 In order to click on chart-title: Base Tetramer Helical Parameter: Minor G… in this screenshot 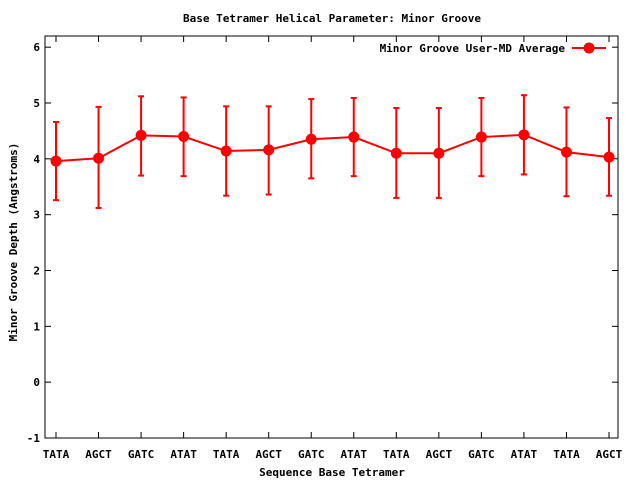, I will do `click(332, 18)`.